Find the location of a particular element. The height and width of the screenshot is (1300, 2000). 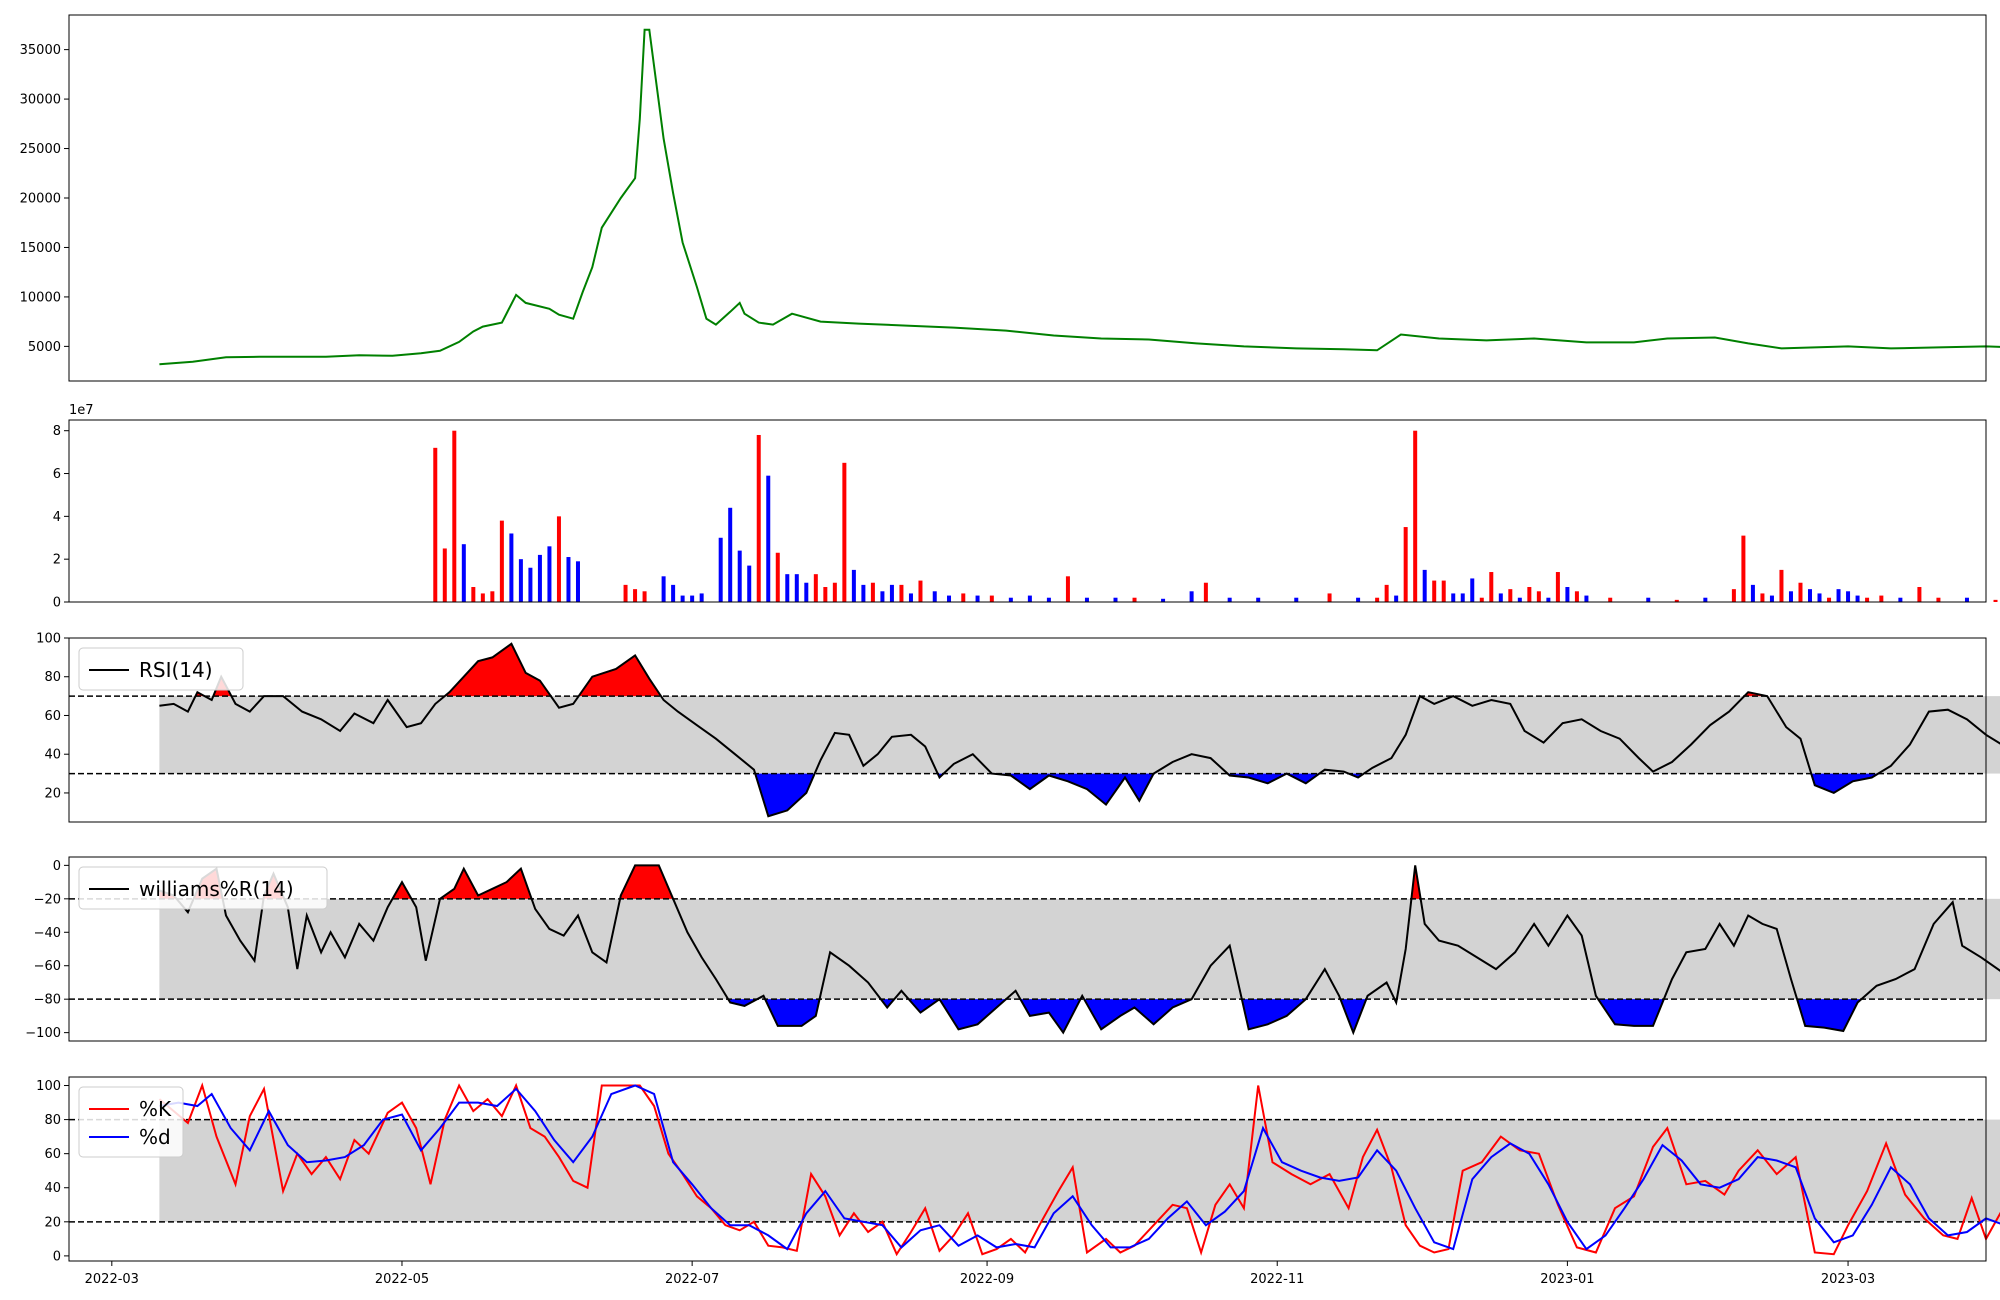

legend-label: RSI(14) is located at coordinates (176, 670).